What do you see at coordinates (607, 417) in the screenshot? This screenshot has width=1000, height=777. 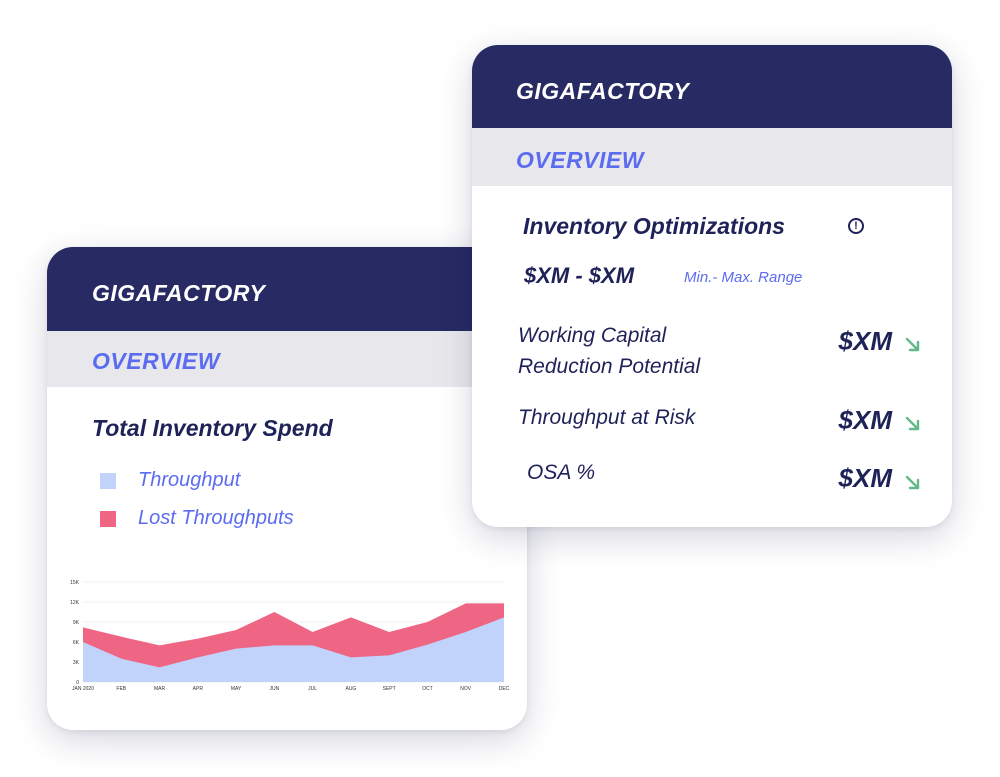 I see `metric-label-throughput-at-risk: Throughput at Risk` at bounding box center [607, 417].